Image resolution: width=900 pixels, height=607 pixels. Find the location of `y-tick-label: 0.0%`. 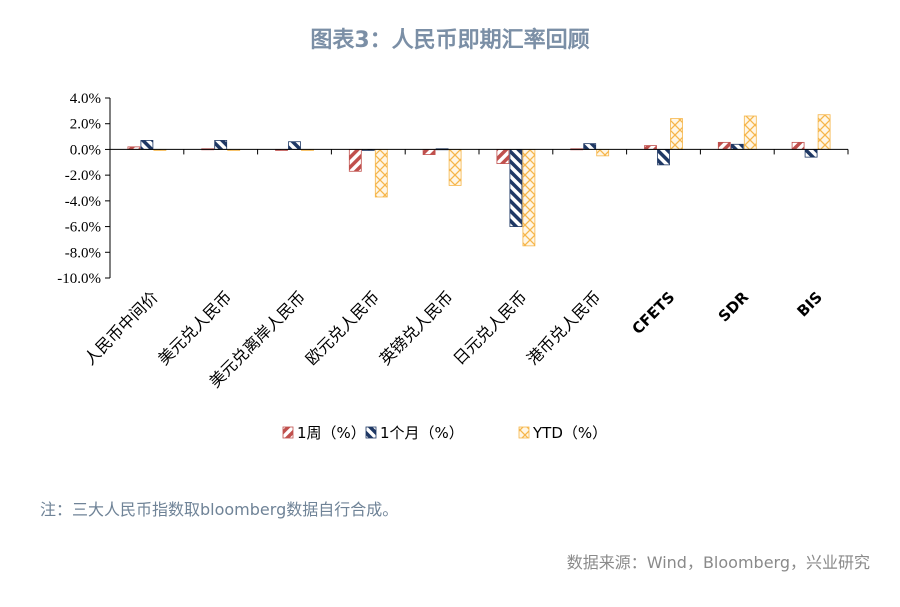

y-tick-label: 0.0% is located at coordinates (85, 150).